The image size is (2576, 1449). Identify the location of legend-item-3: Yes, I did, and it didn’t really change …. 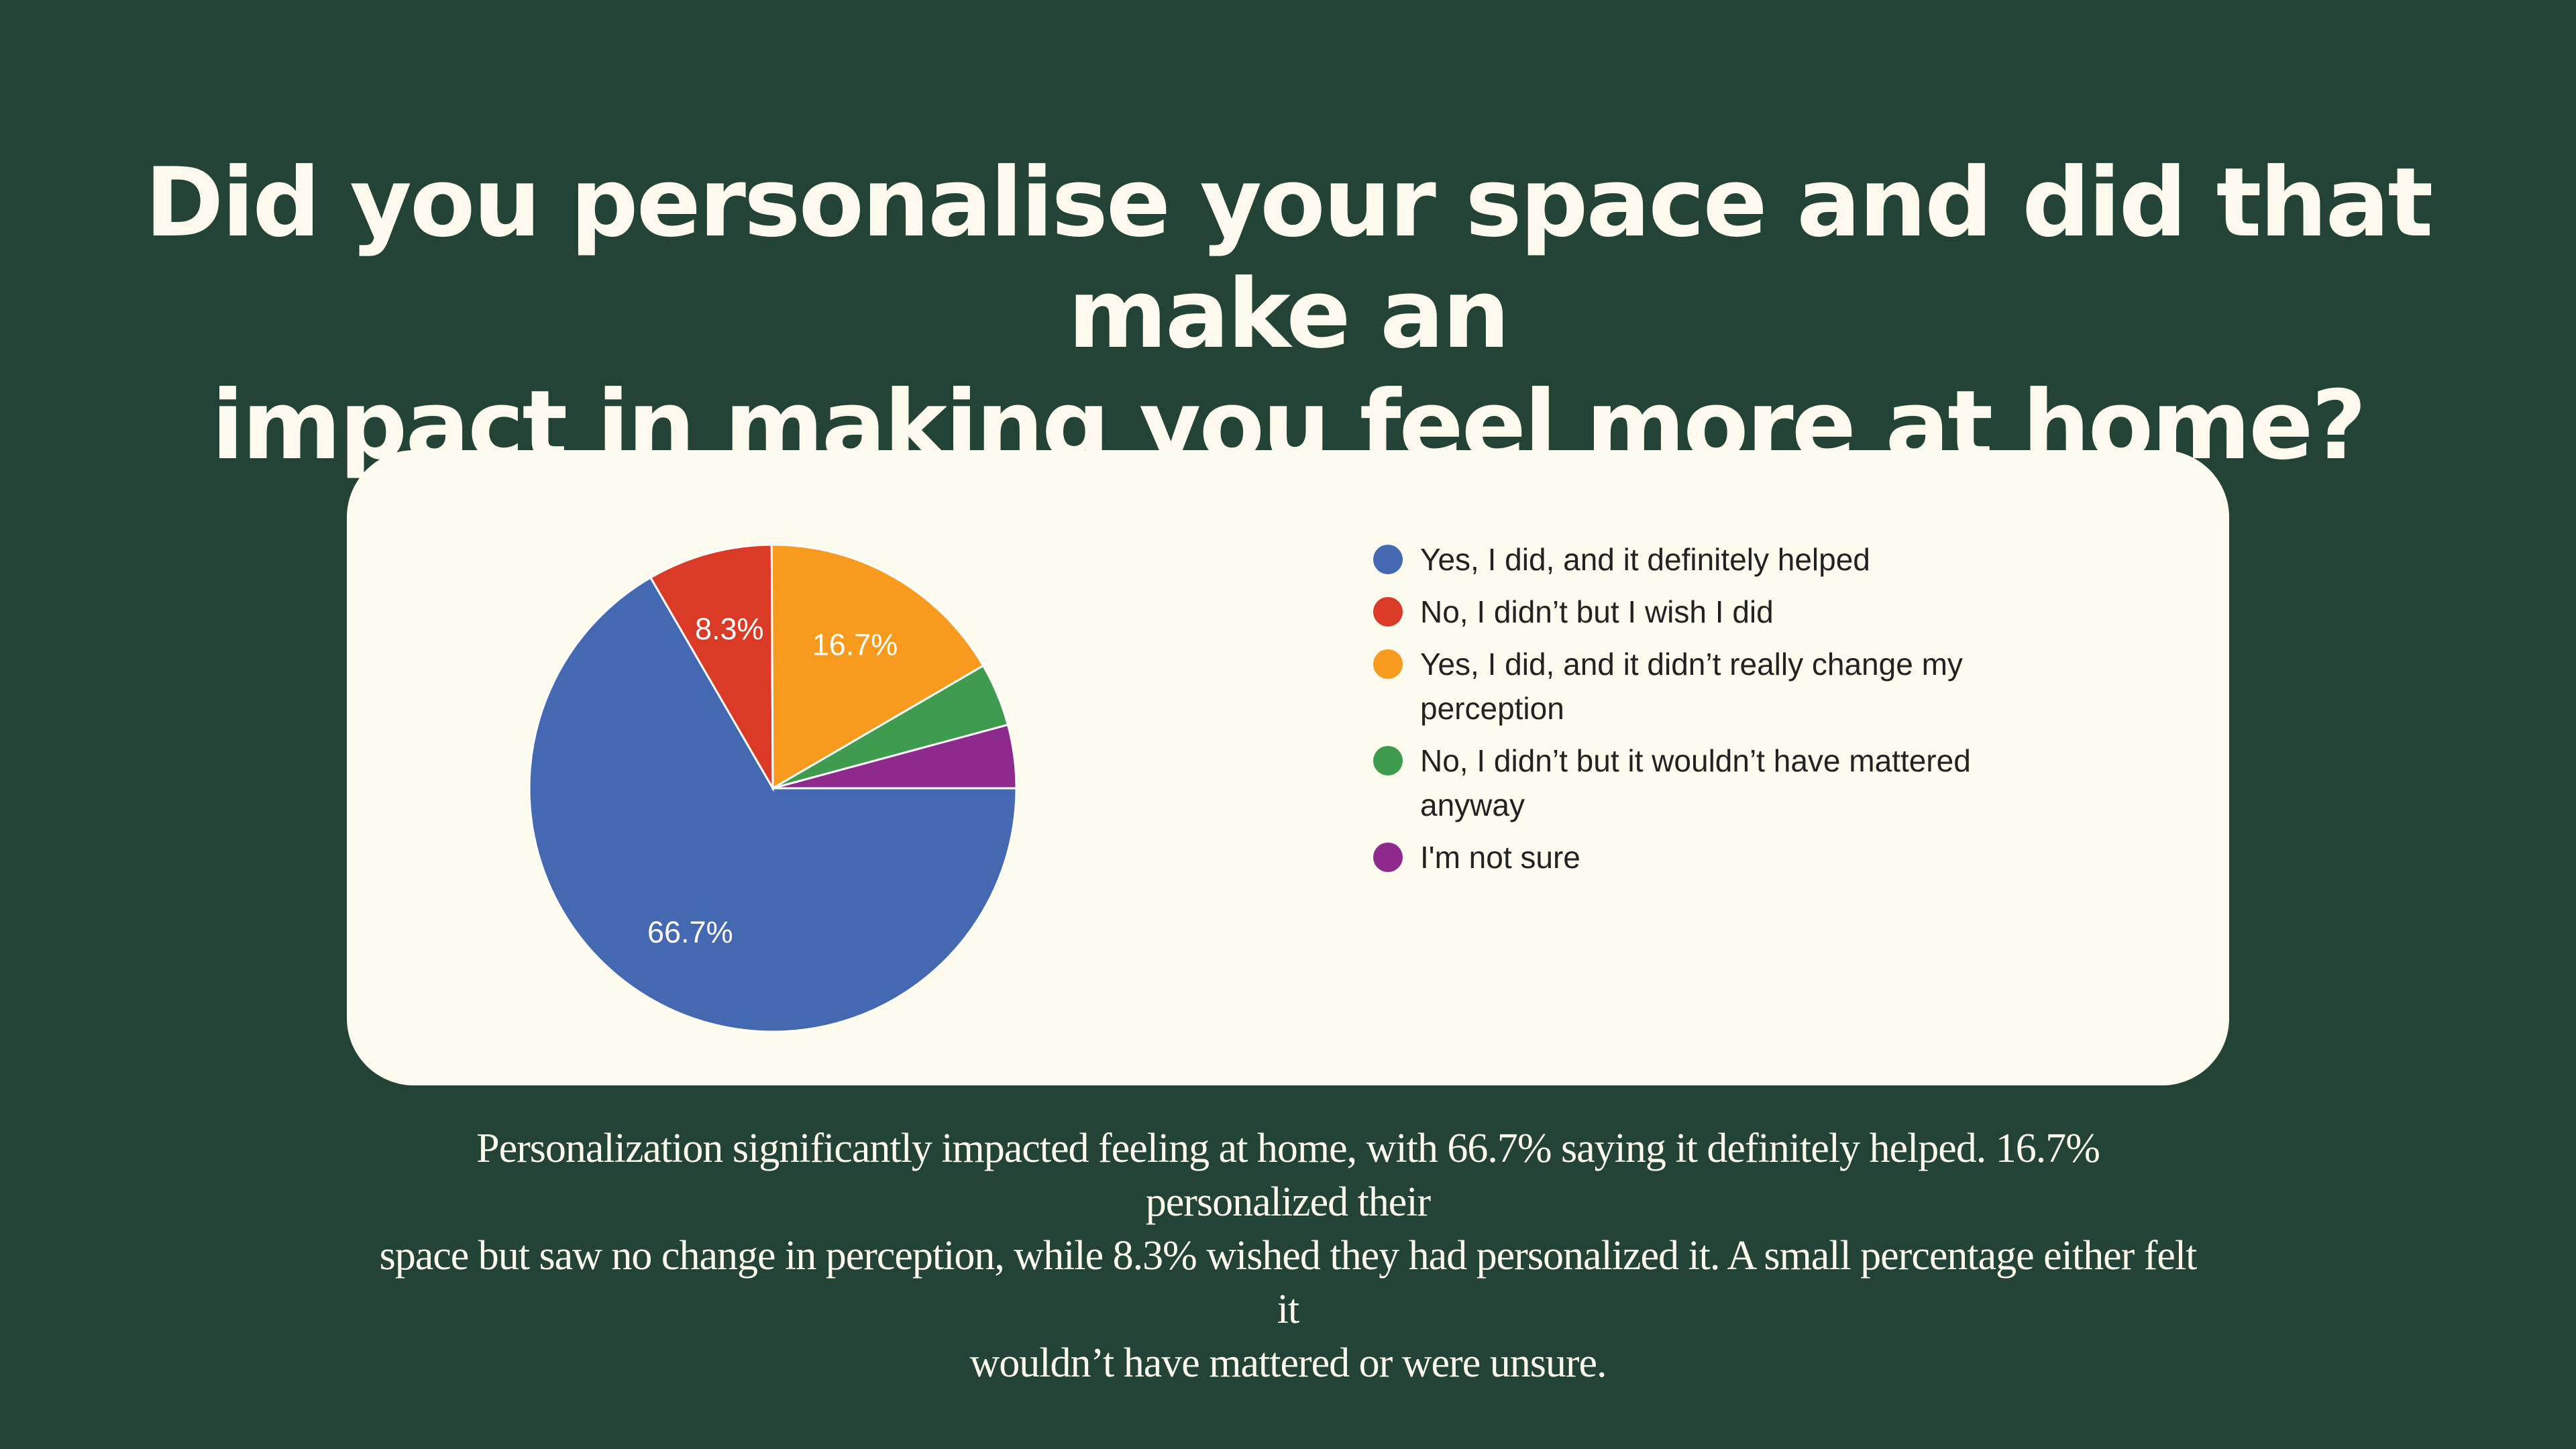
(1742, 686).